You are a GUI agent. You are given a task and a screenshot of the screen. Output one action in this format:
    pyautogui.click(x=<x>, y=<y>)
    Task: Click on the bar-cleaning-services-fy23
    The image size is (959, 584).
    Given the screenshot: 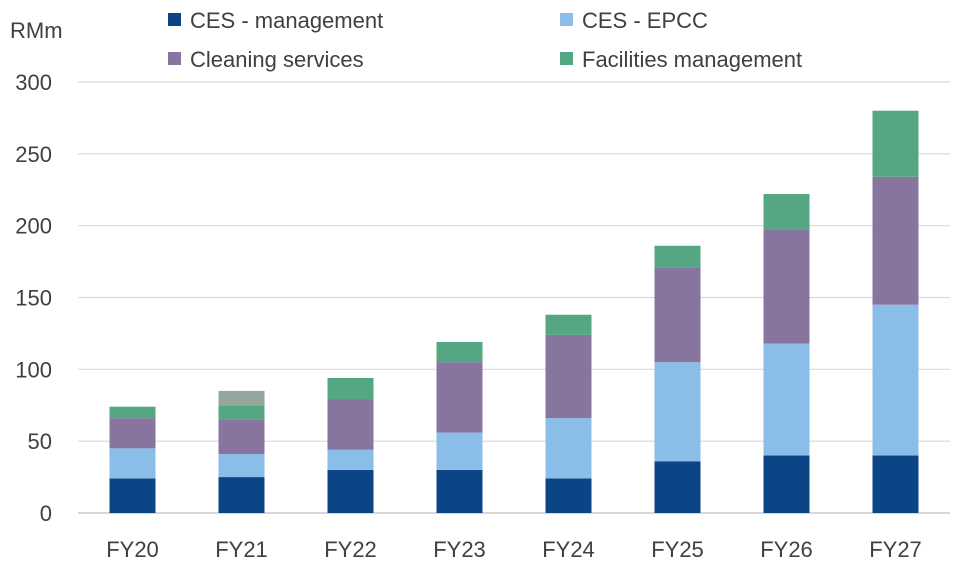 What is the action you would take?
    pyautogui.click(x=459, y=397)
    